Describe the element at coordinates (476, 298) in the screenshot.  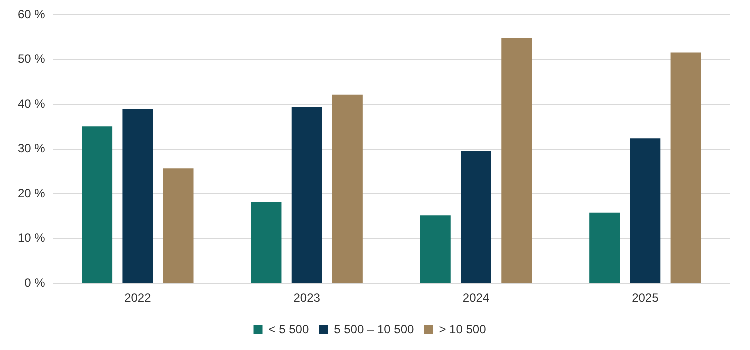
I see `x-tick-label: 2024` at that location.